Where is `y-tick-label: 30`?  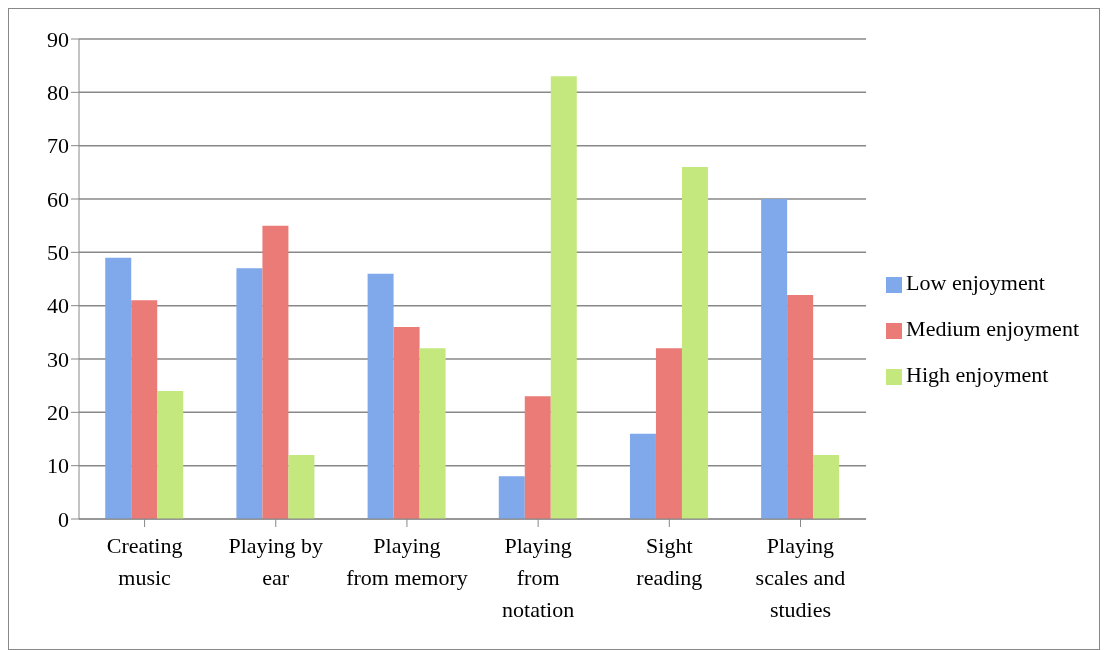 y-tick-label: 30 is located at coordinates (58, 359).